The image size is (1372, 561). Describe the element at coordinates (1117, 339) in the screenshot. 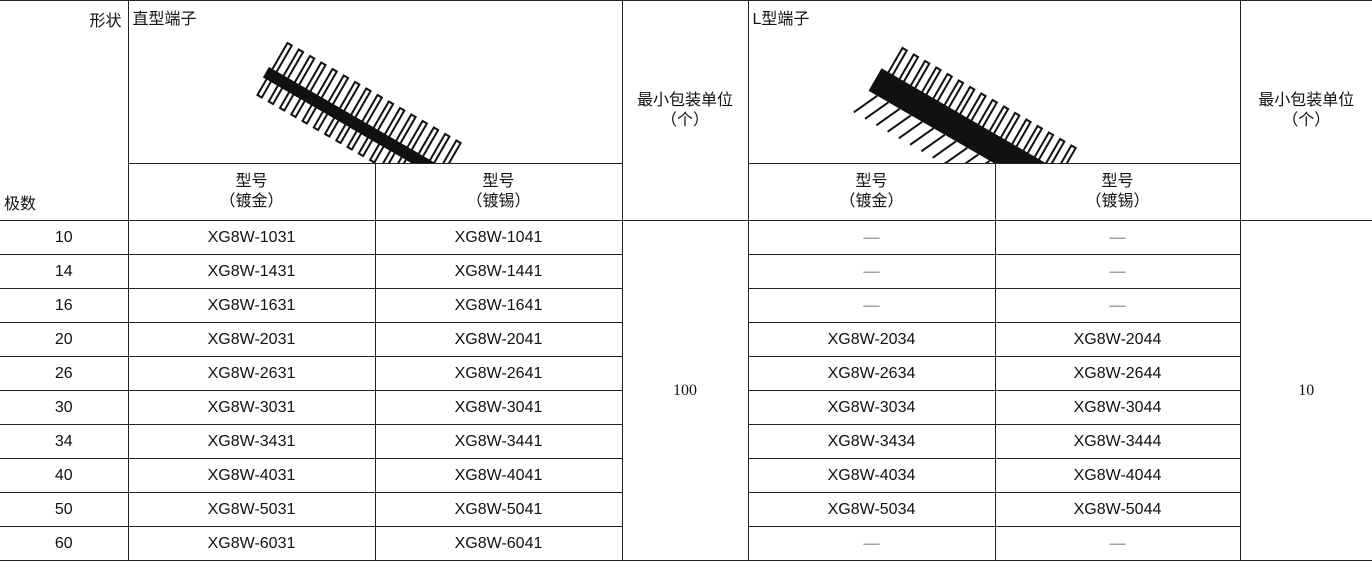

I see `l-tin-model: XG8W-2044` at that location.